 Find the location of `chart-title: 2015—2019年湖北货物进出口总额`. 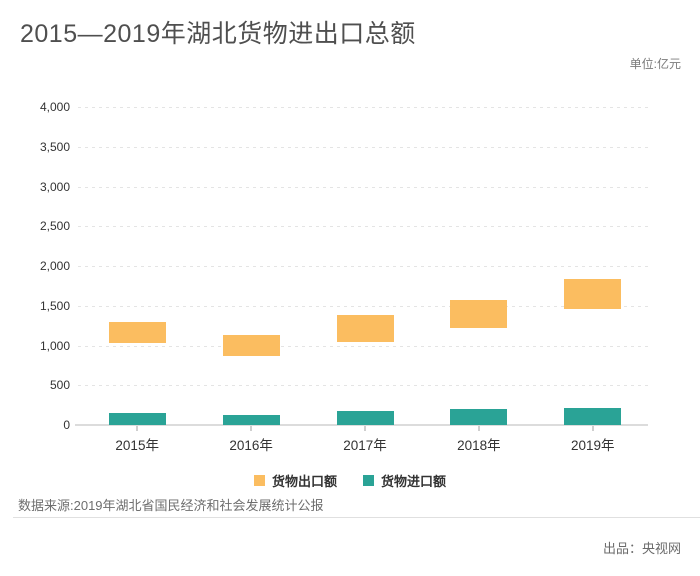

chart-title: 2015—2019年湖北货物进出口总额 is located at coordinates (218, 34).